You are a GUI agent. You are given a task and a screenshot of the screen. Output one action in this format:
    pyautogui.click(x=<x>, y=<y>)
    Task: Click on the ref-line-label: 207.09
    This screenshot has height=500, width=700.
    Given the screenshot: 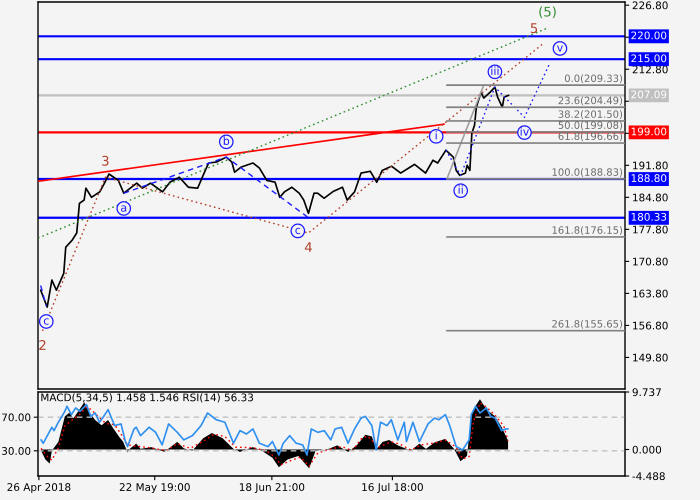 What is the action you would take?
    pyautogui.click(x=648, y=94)
    